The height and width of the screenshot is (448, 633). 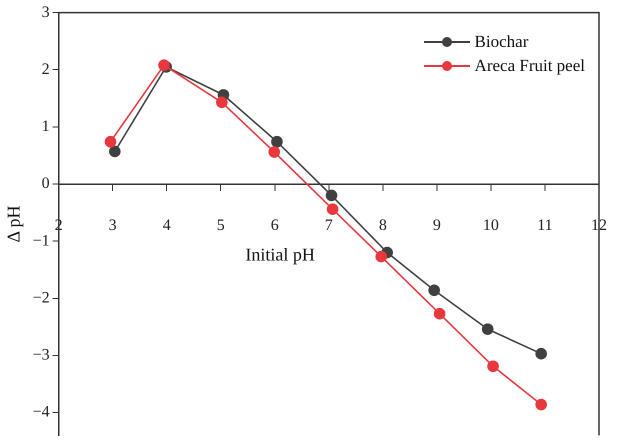 What do you see at coordinates (280, 254) in the screenshot?
I see `x-axis-title: Initial pH` at bounding box center [280, 254].